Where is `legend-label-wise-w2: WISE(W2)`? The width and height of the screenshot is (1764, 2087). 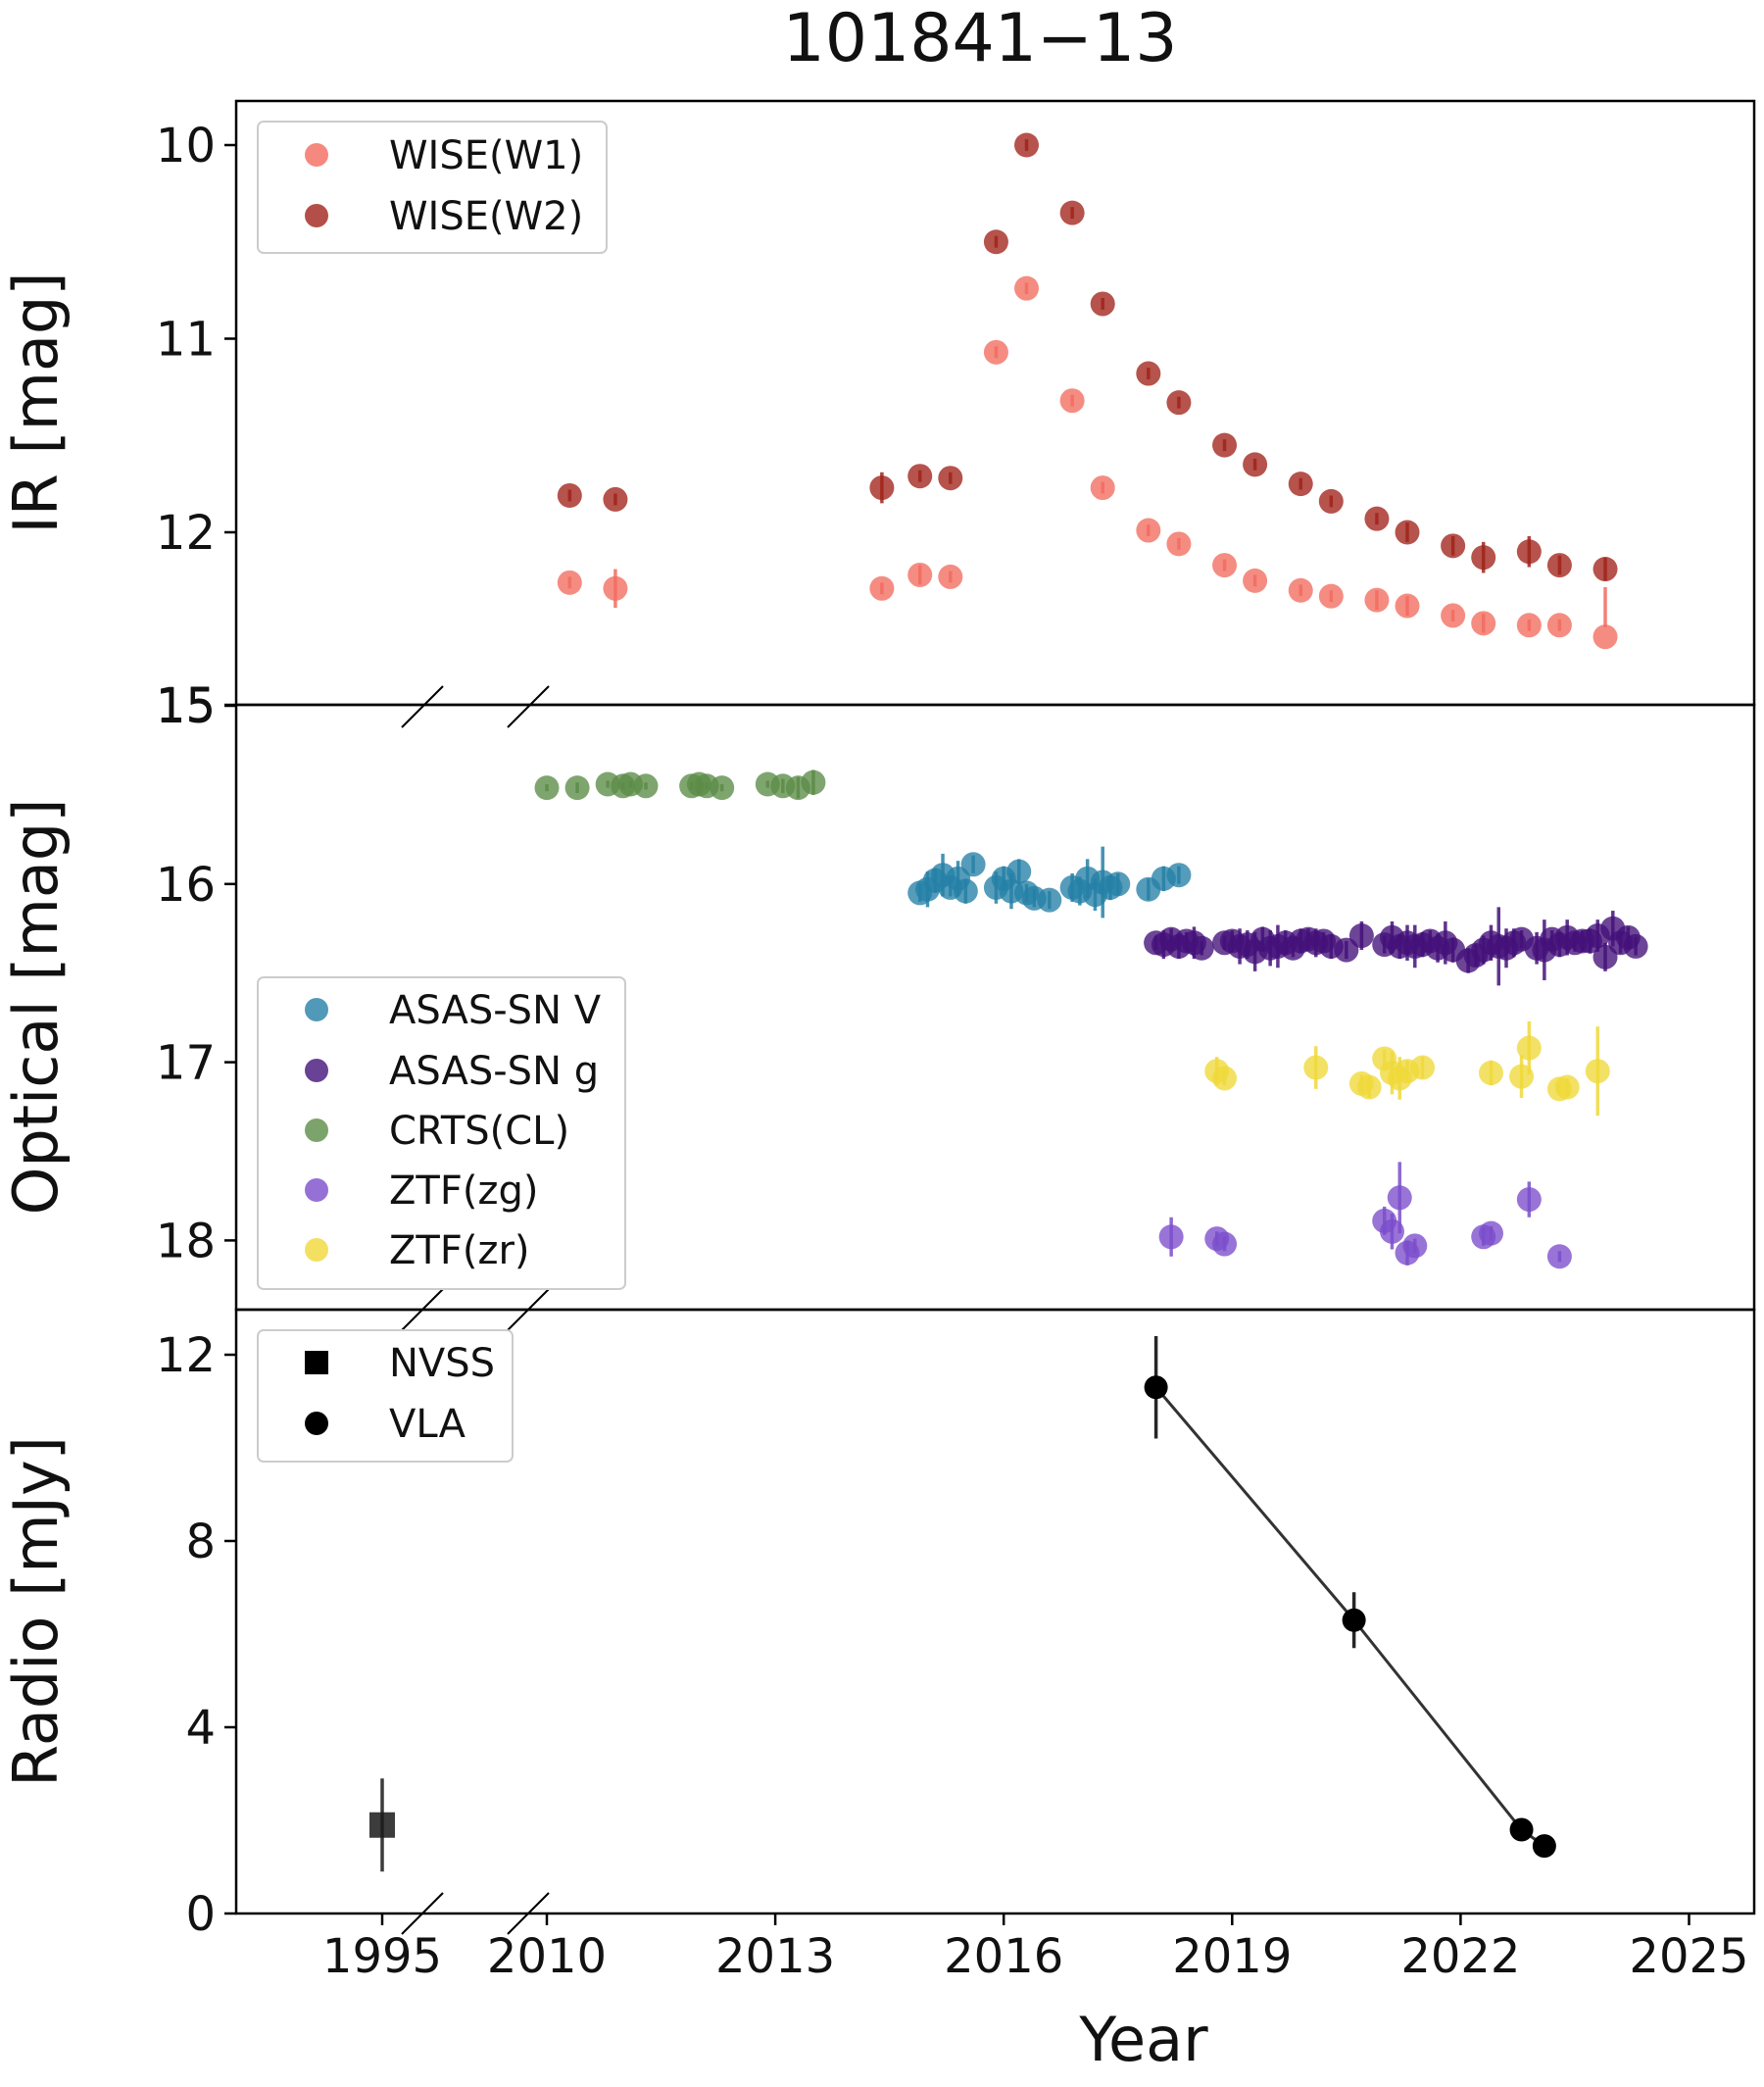
legend-label-wise-w2: WISE(W2) is located at coordinates (486, 217).